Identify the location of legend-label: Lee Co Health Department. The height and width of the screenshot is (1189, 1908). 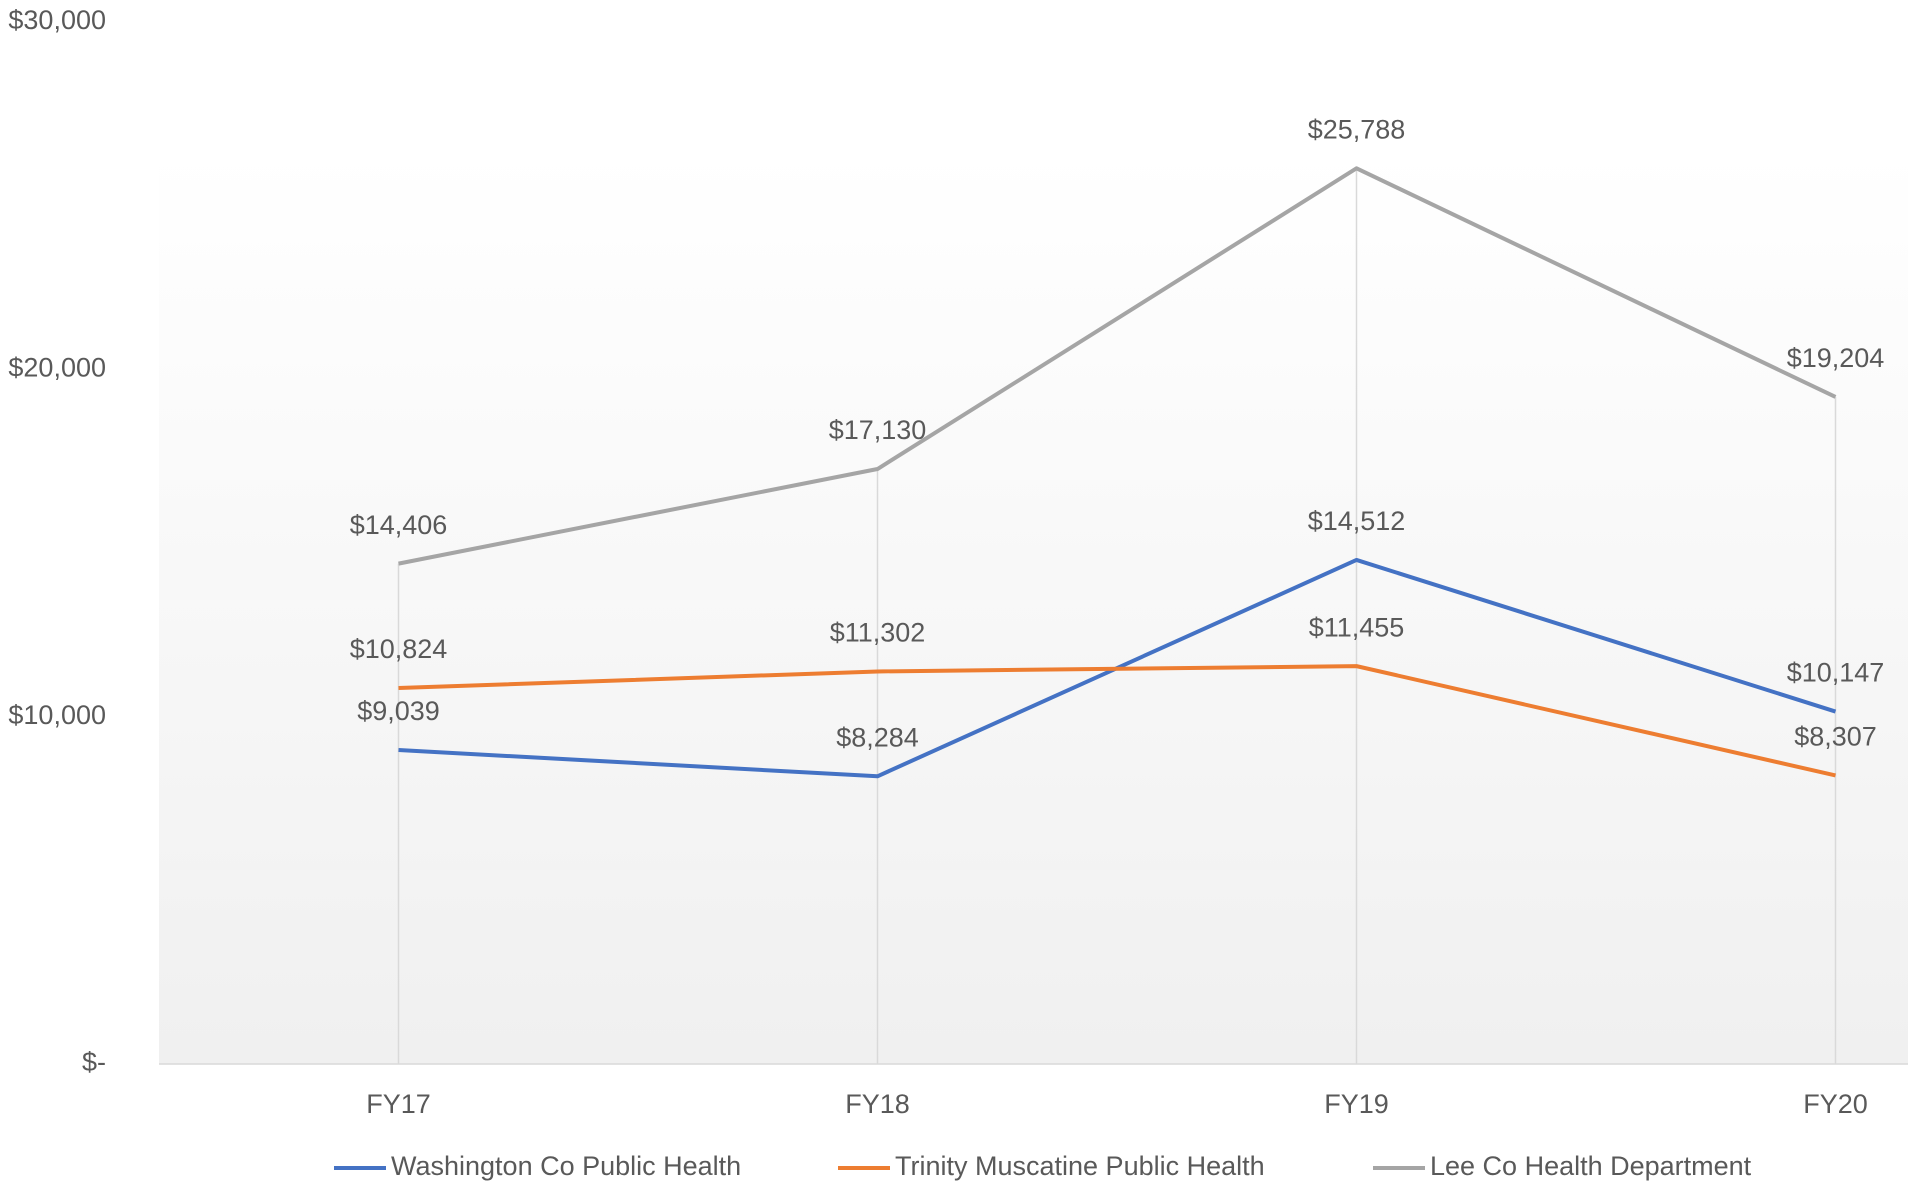
(1591, 1166).